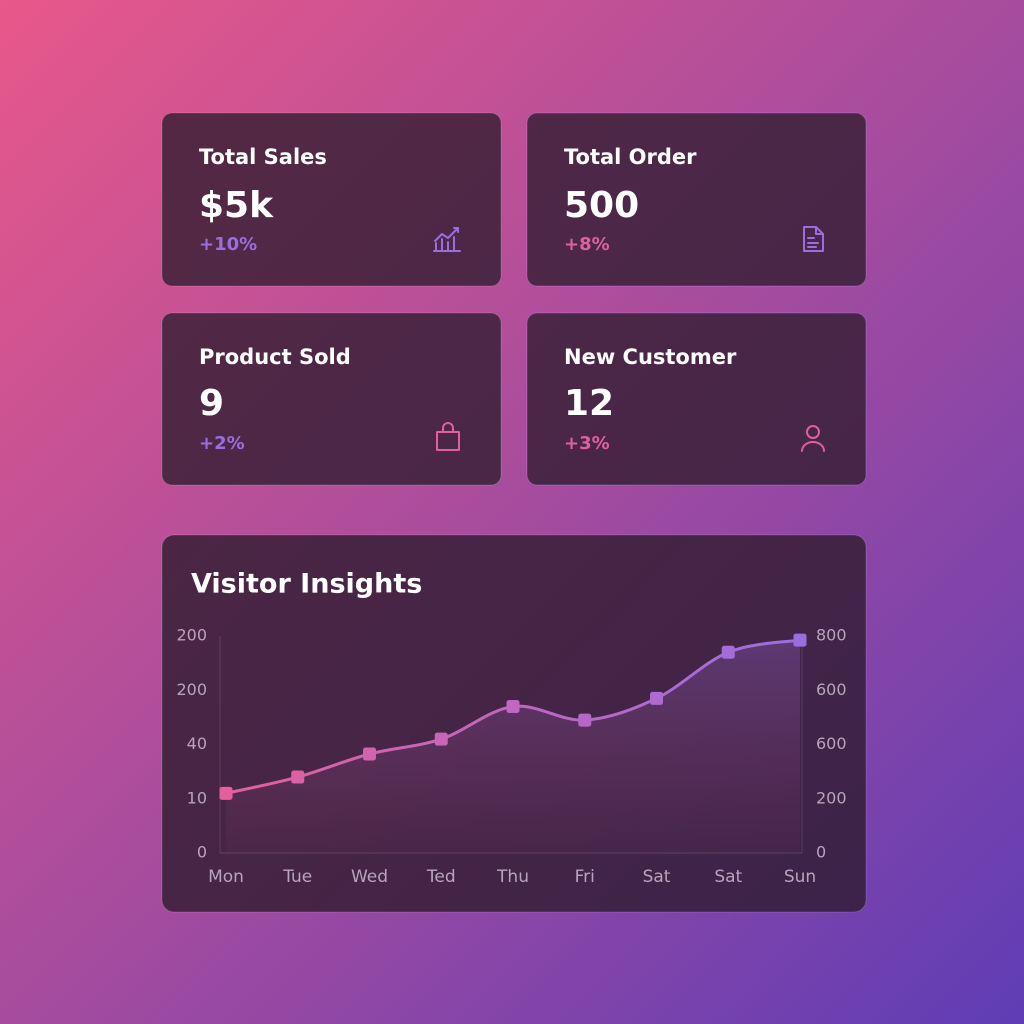  Describe the element at coordinates (263, 157) in the screenshot. I see `card-title: Total Sales` at that location.